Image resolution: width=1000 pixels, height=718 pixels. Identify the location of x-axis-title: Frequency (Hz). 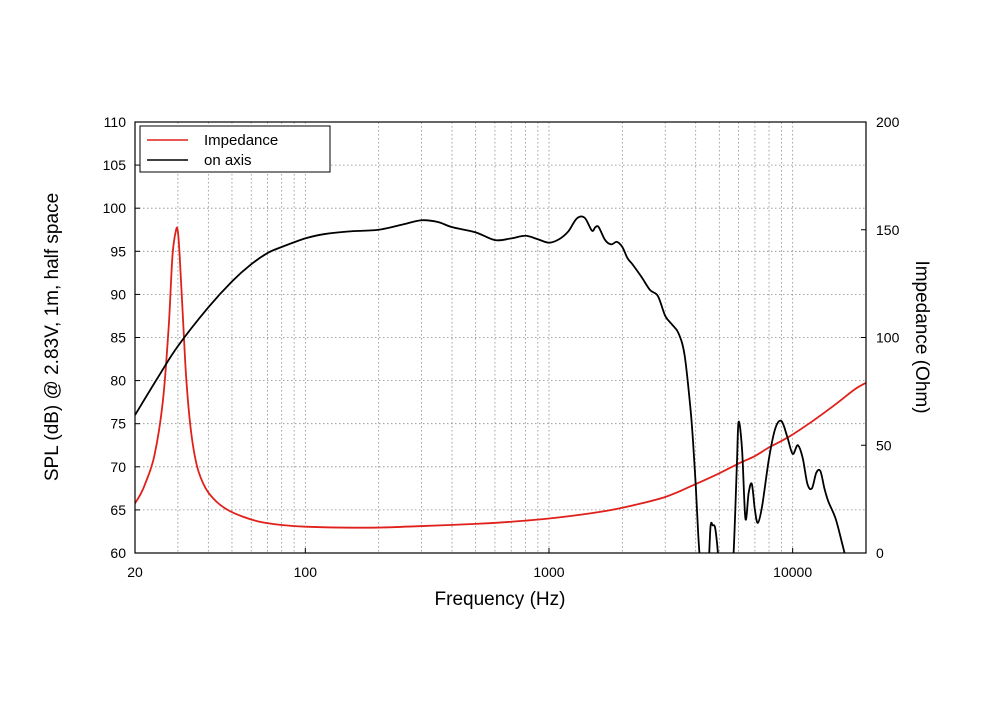
(500, 599).